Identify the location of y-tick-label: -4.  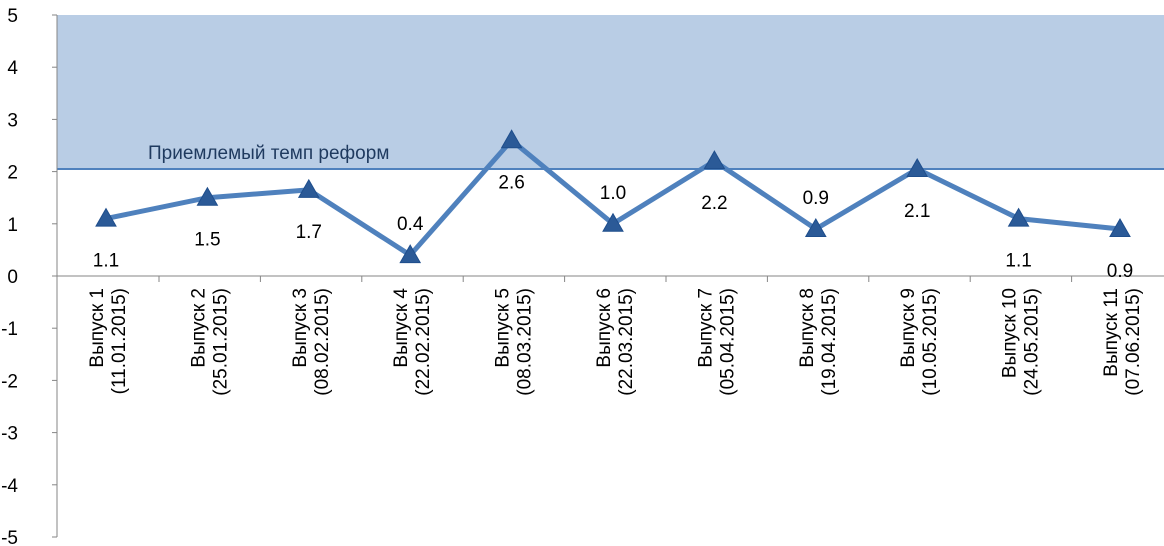
(9, 486).